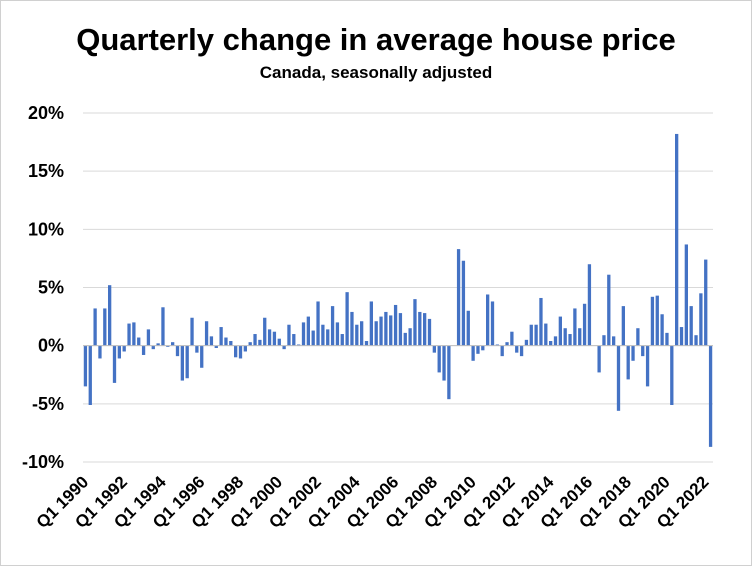 Image resolution: width=752 pixels, height=566 pixels. I want to click on chart-subtitle: Canada, seasonally adjusted, so click(376, 72).